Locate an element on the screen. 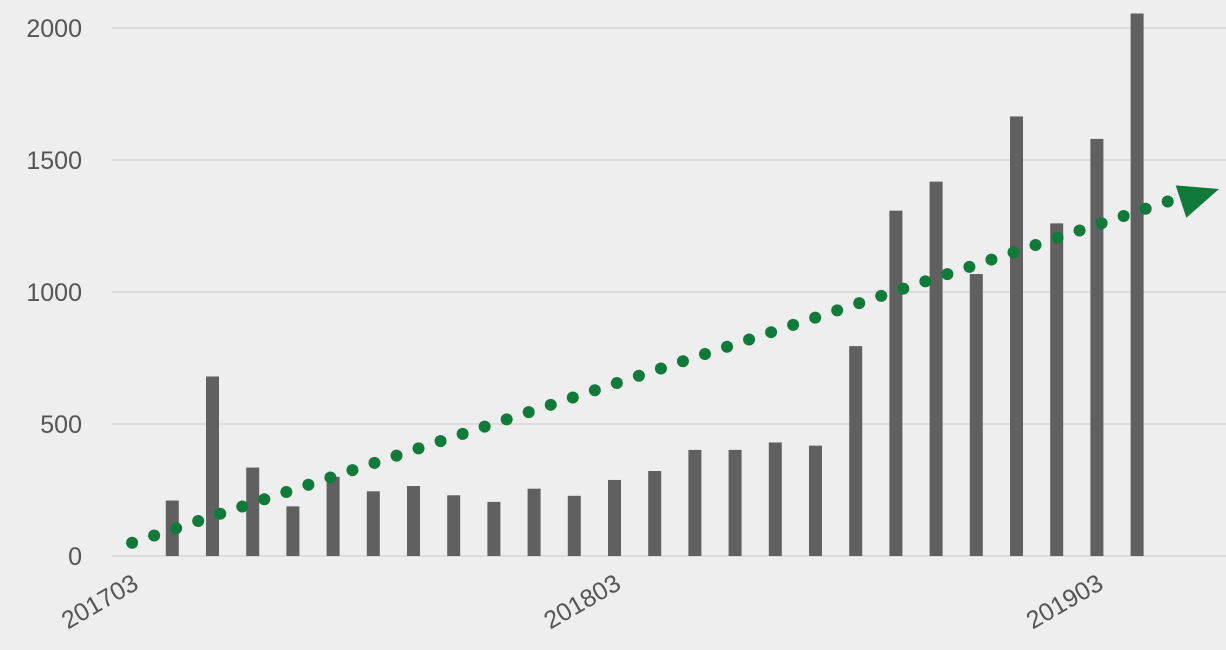 The height and width of the screenshot is (650, 1226). x-tick-label: 201803 is located at coordinates (582, 602).